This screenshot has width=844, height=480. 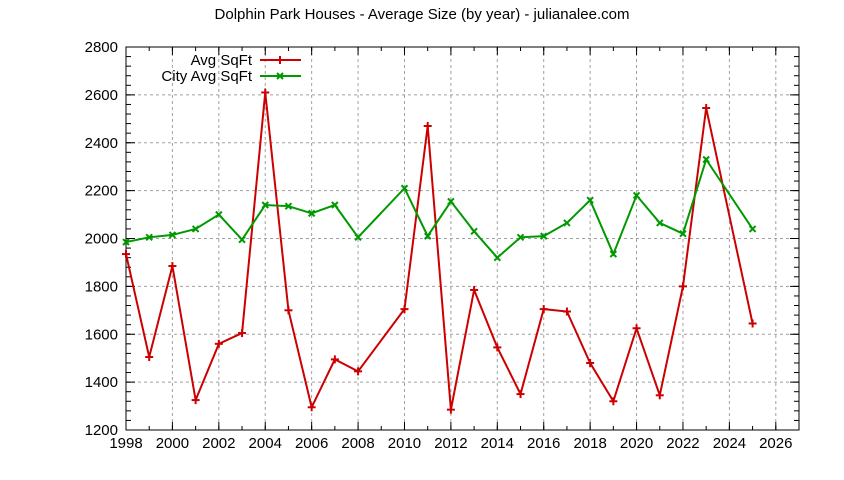 I want to click on y-tick-label: 1200, so click(x=101, y=430).